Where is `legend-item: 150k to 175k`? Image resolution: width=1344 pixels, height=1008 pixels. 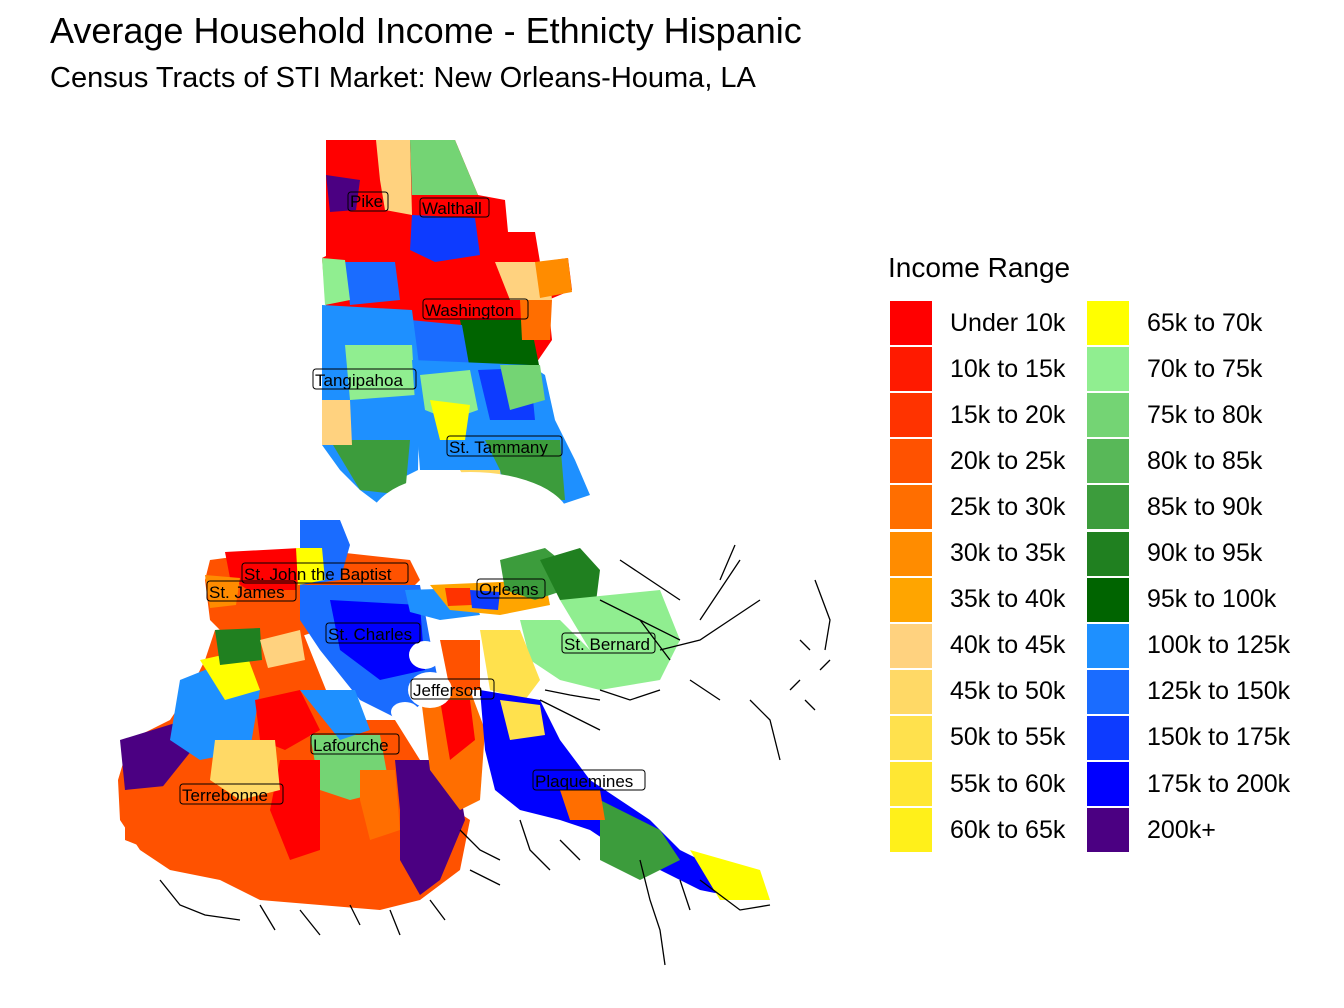 legend-item: 150k to 175k is located at coordinates (1189, 737).